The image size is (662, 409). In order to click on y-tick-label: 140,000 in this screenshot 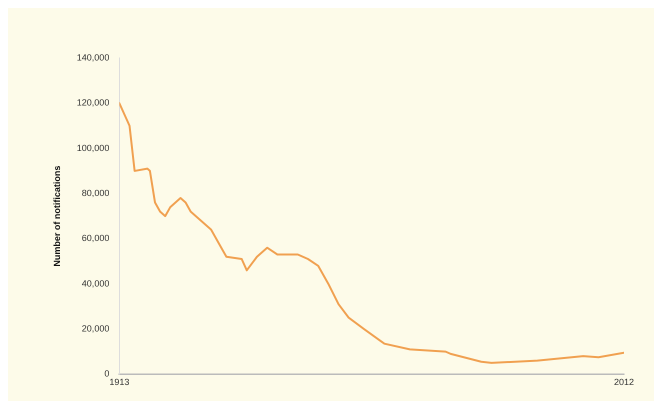, I will do `click(93, 57)`.